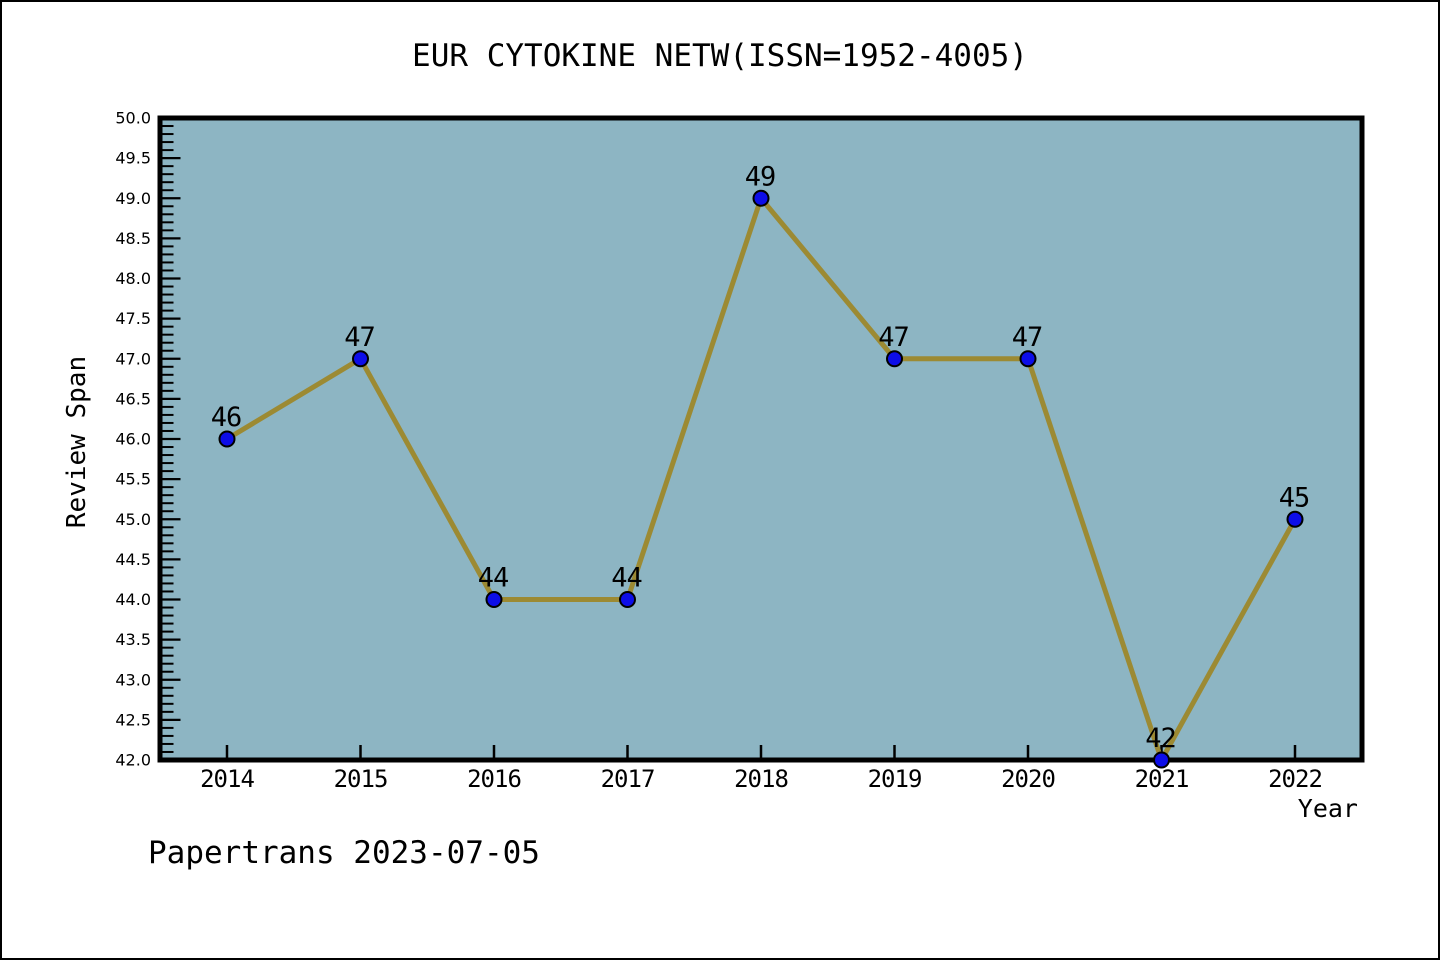 The height and width of the screenshot is (960, 1440). Describe the element at coordinates (1162, 779) in the screenshot. I see `x-tick-label: 2021` at that location.